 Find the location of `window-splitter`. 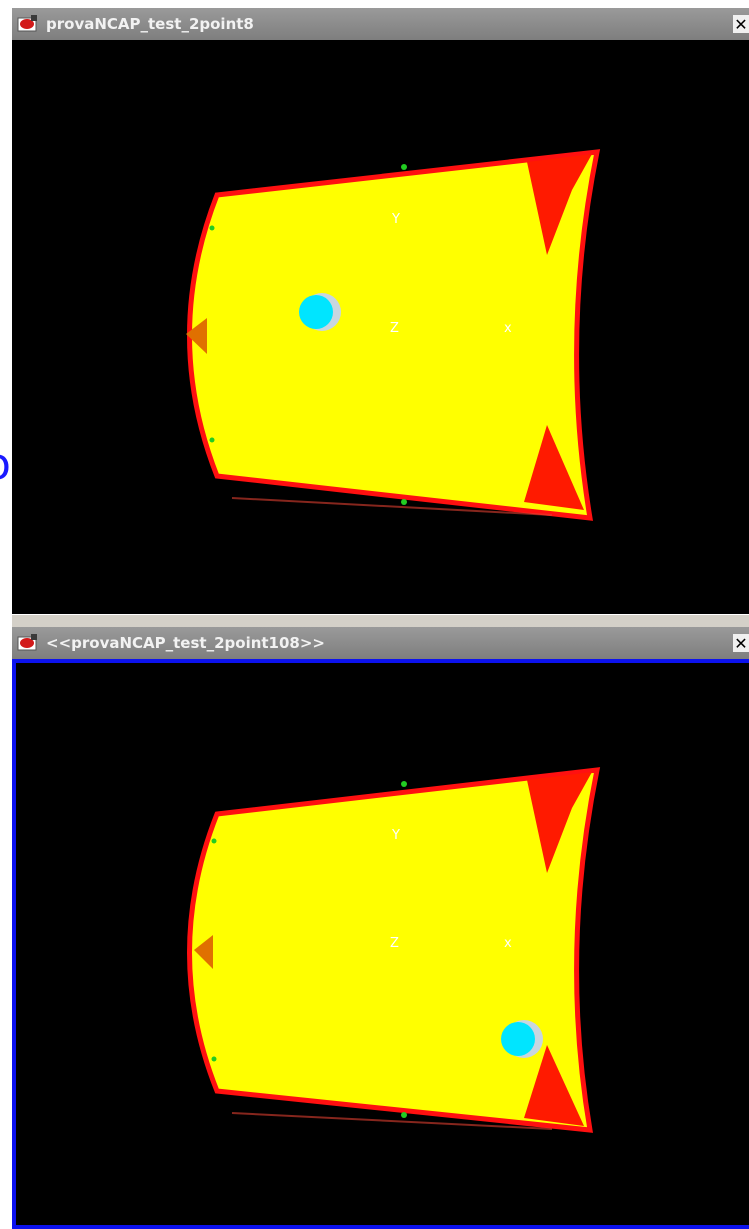

window-splitter is located at coordinates (380, 620).